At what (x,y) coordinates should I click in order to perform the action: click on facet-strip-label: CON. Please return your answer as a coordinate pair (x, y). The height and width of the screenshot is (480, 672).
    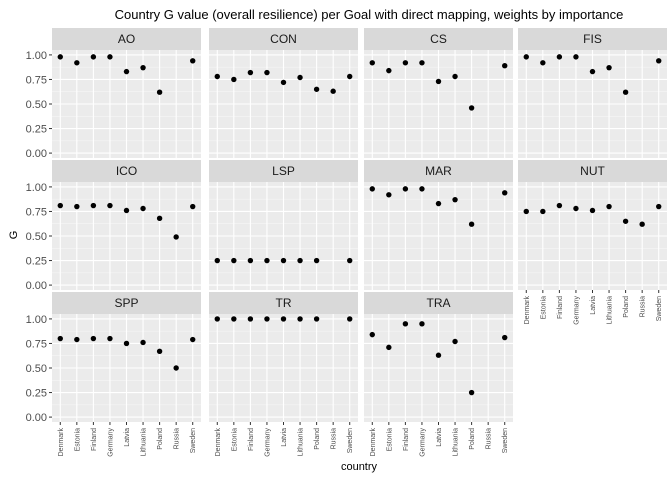
    Looking at the image, I should click on (283, 39).